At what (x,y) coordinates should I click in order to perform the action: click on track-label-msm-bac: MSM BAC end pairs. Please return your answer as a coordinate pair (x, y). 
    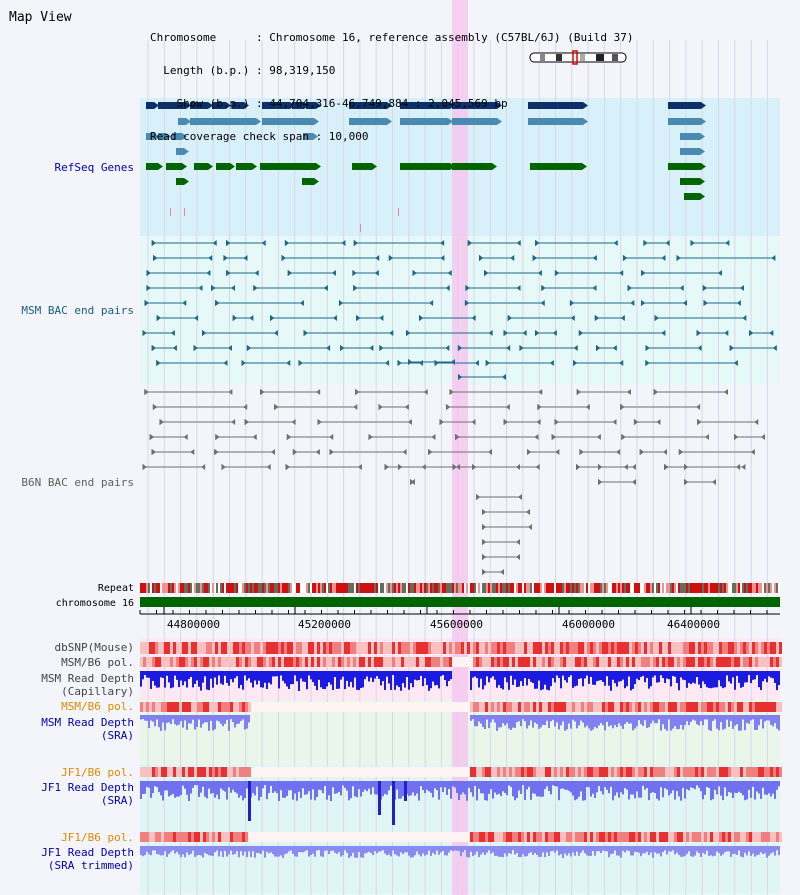
    Looking at the image, I should click on (77, 310).